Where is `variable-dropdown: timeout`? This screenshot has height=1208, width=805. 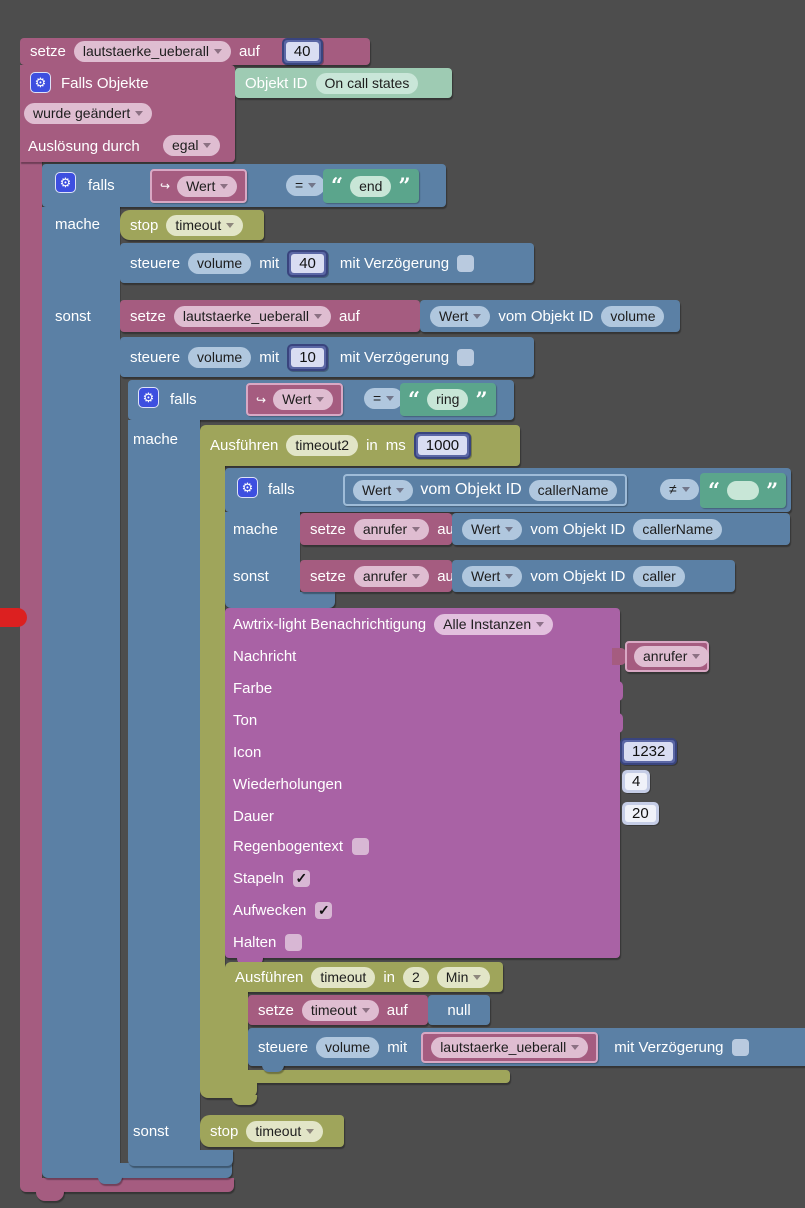 variable-dropdown: timeout is located at coordinates (340, 1010).